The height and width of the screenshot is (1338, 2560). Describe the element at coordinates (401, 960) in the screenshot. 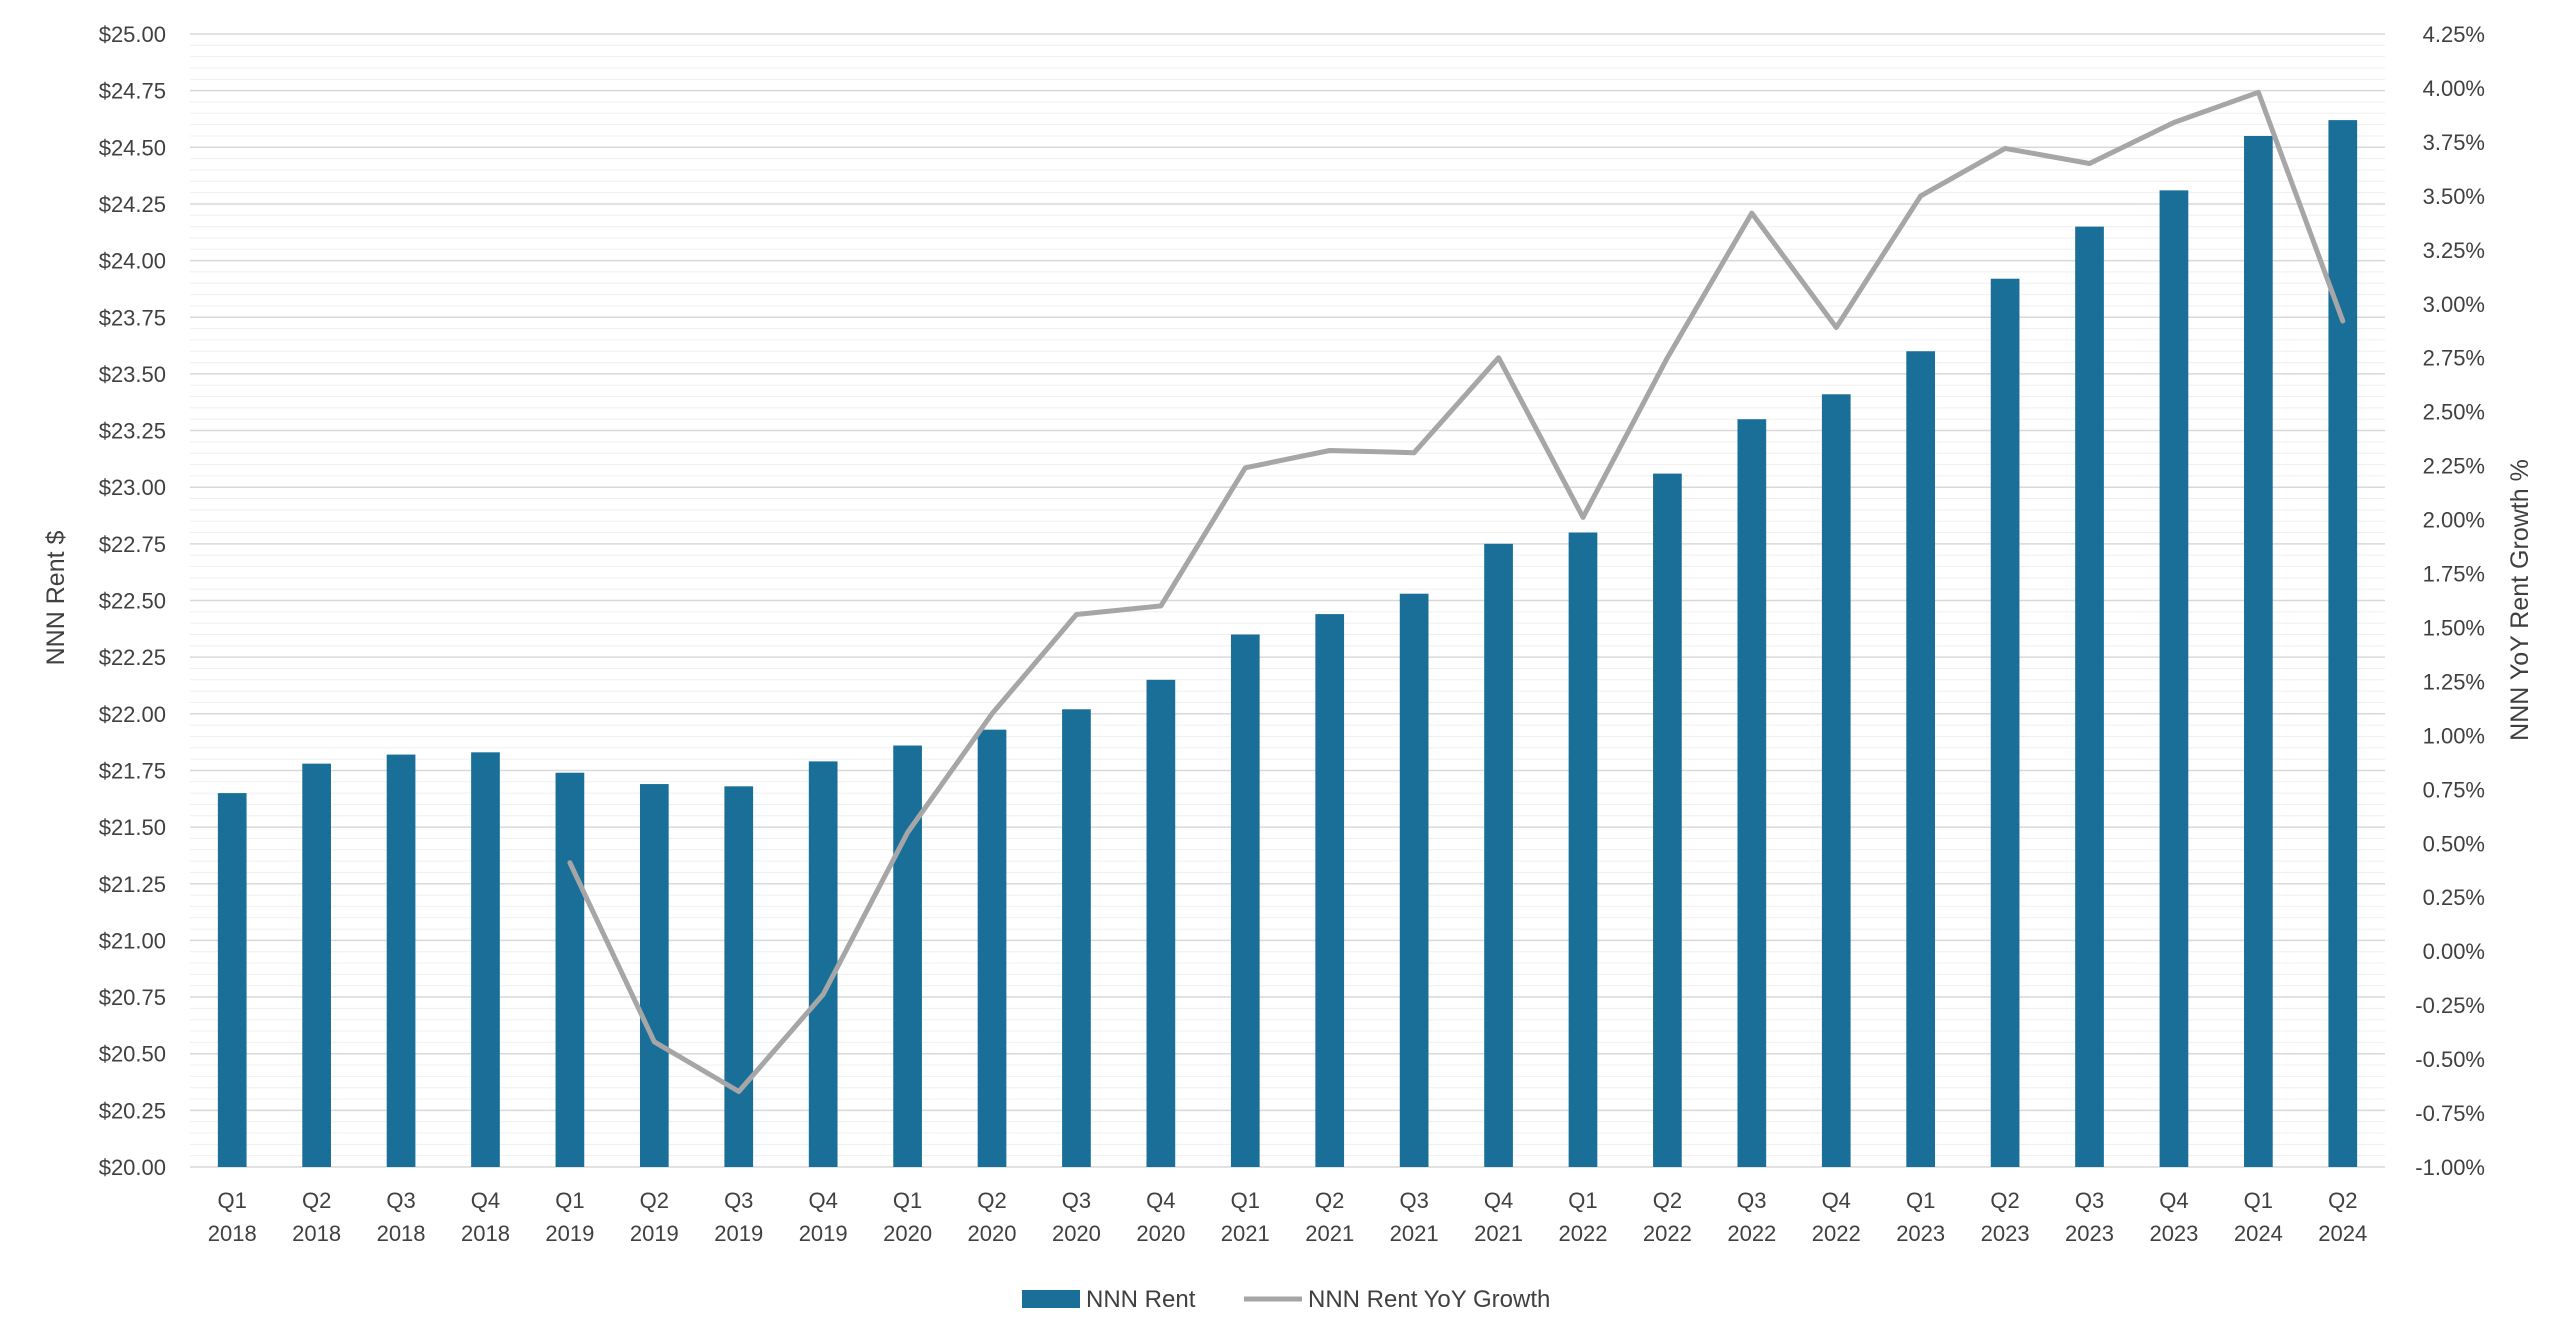

I see `bar-q3-2018` at that location.